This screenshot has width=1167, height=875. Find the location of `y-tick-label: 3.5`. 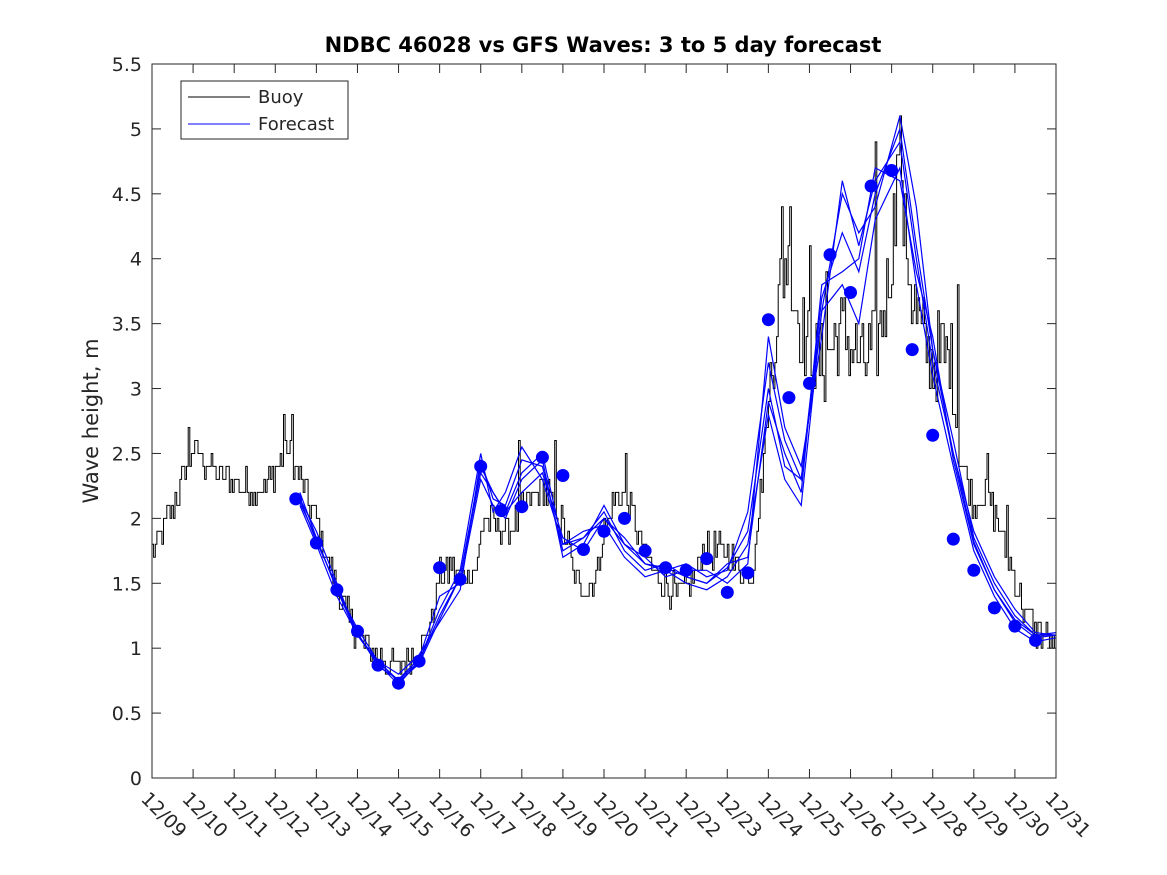

y-tick-label: 3.5 is located at coordinates (127, 325).